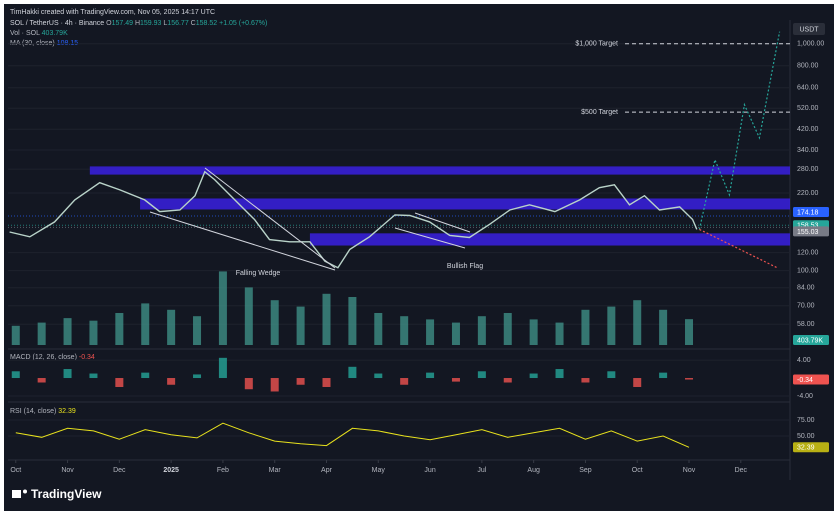 This screenshot has height=515, width=838. I want to click on change: +1.05 (+0.67%), so click(243, 23).